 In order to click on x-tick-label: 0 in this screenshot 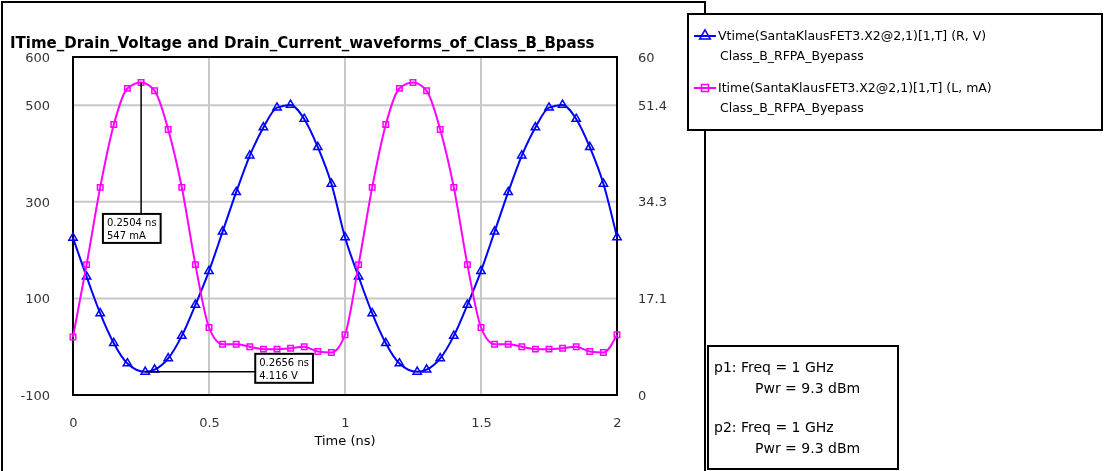, I will do `click(73, 423)`.